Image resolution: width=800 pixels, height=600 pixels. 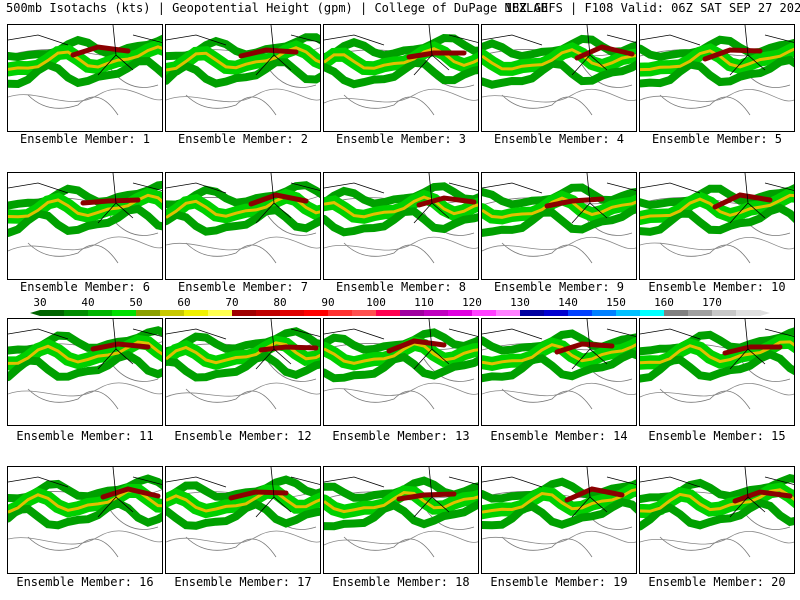 I want to click on colorbar-tick-label: 70, so click(x=232, y=302).